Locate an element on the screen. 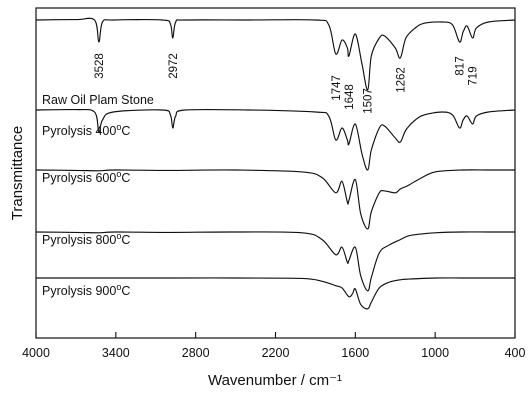  x-tick-label-4000: 4000 is located at coordinates (36, 353).